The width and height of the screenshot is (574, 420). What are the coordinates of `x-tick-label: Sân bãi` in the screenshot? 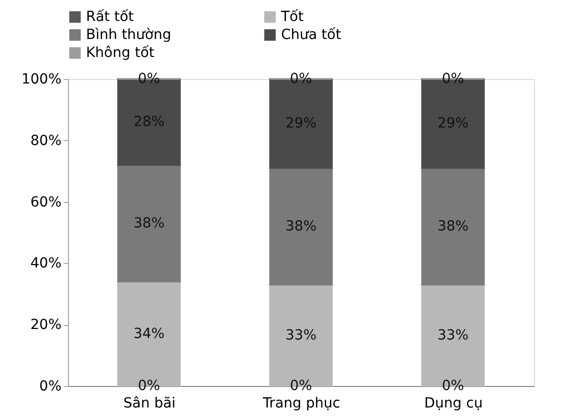 It's located at (149, 404).